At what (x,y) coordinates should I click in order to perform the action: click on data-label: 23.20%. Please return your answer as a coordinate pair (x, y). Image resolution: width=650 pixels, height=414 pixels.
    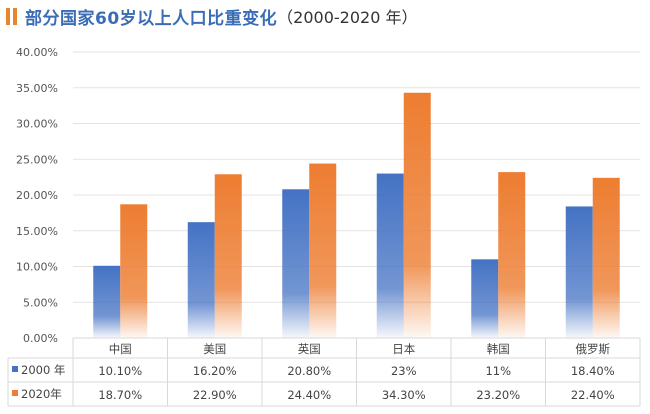
    Looking at the image, I should click on (498, 395).